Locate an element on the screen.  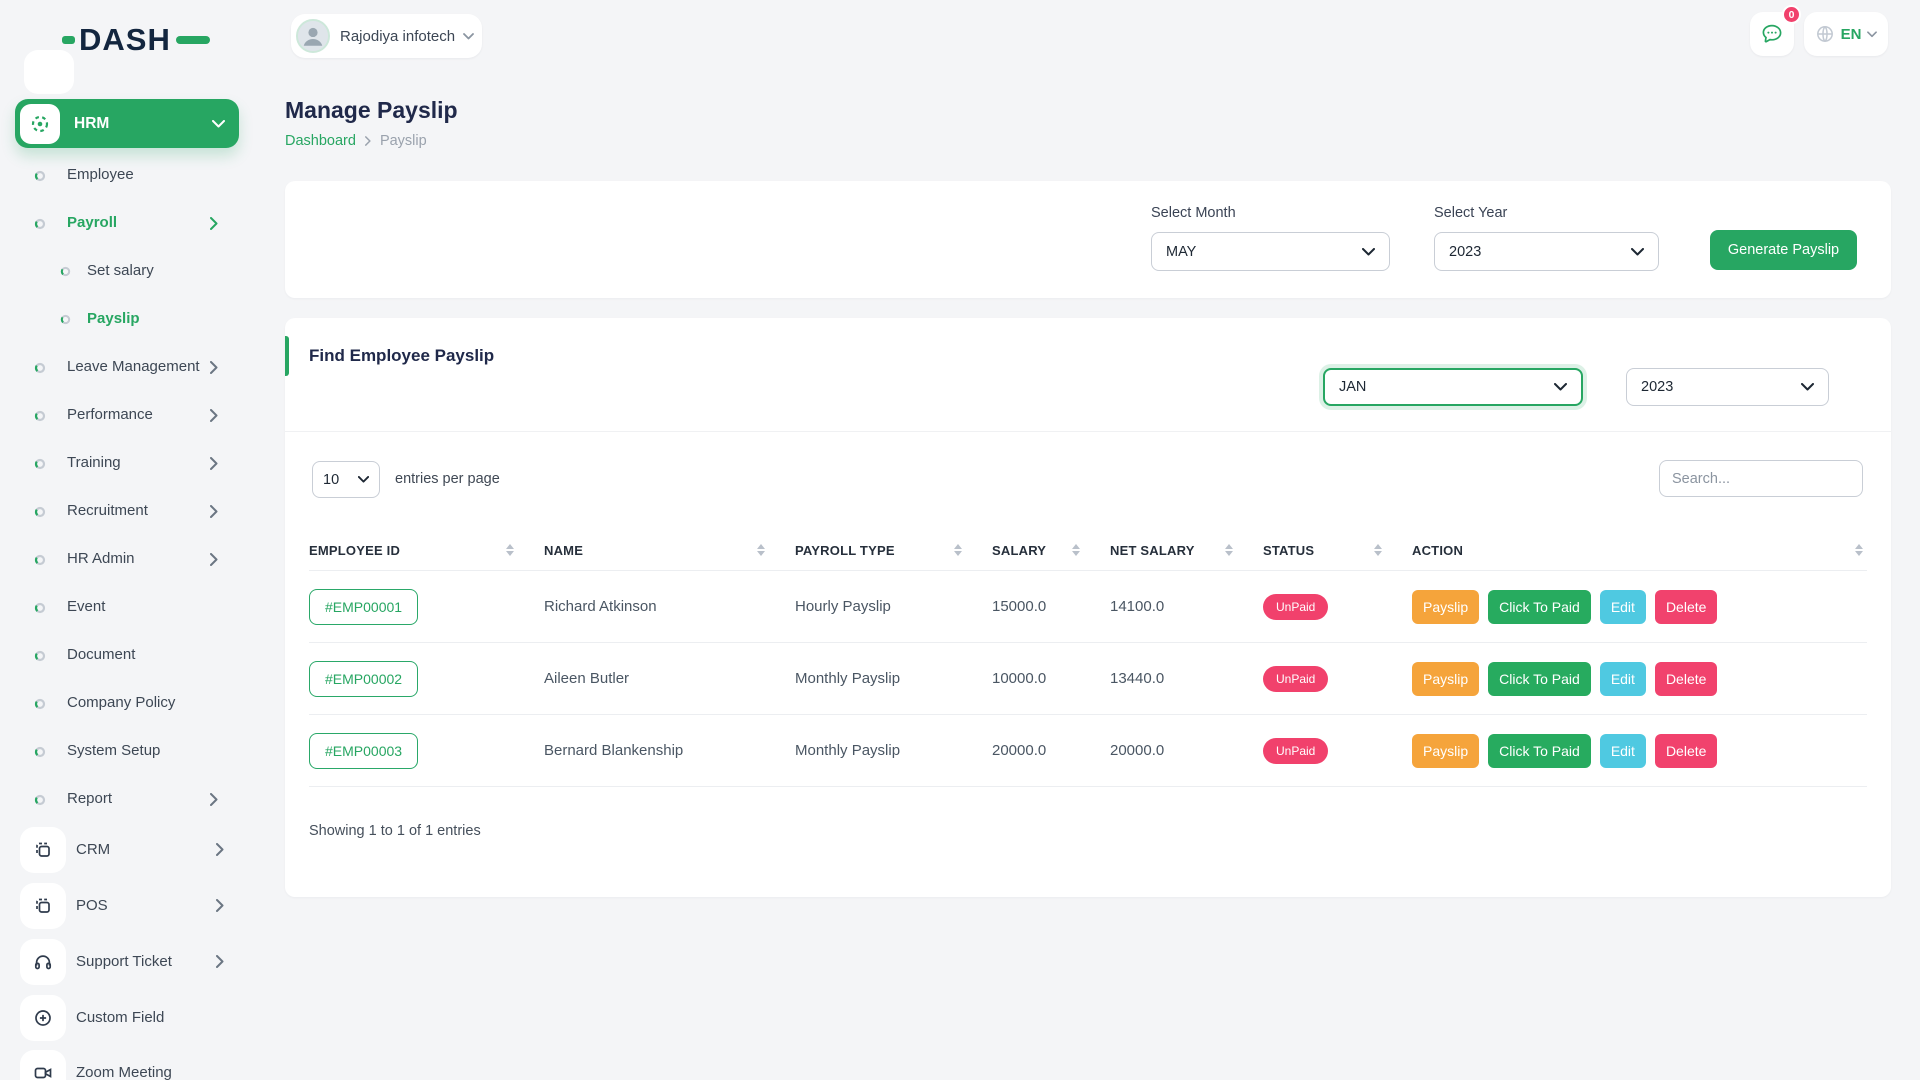
sidebar-item-leave-management: Leave Management is located at coordinates (122, 368).